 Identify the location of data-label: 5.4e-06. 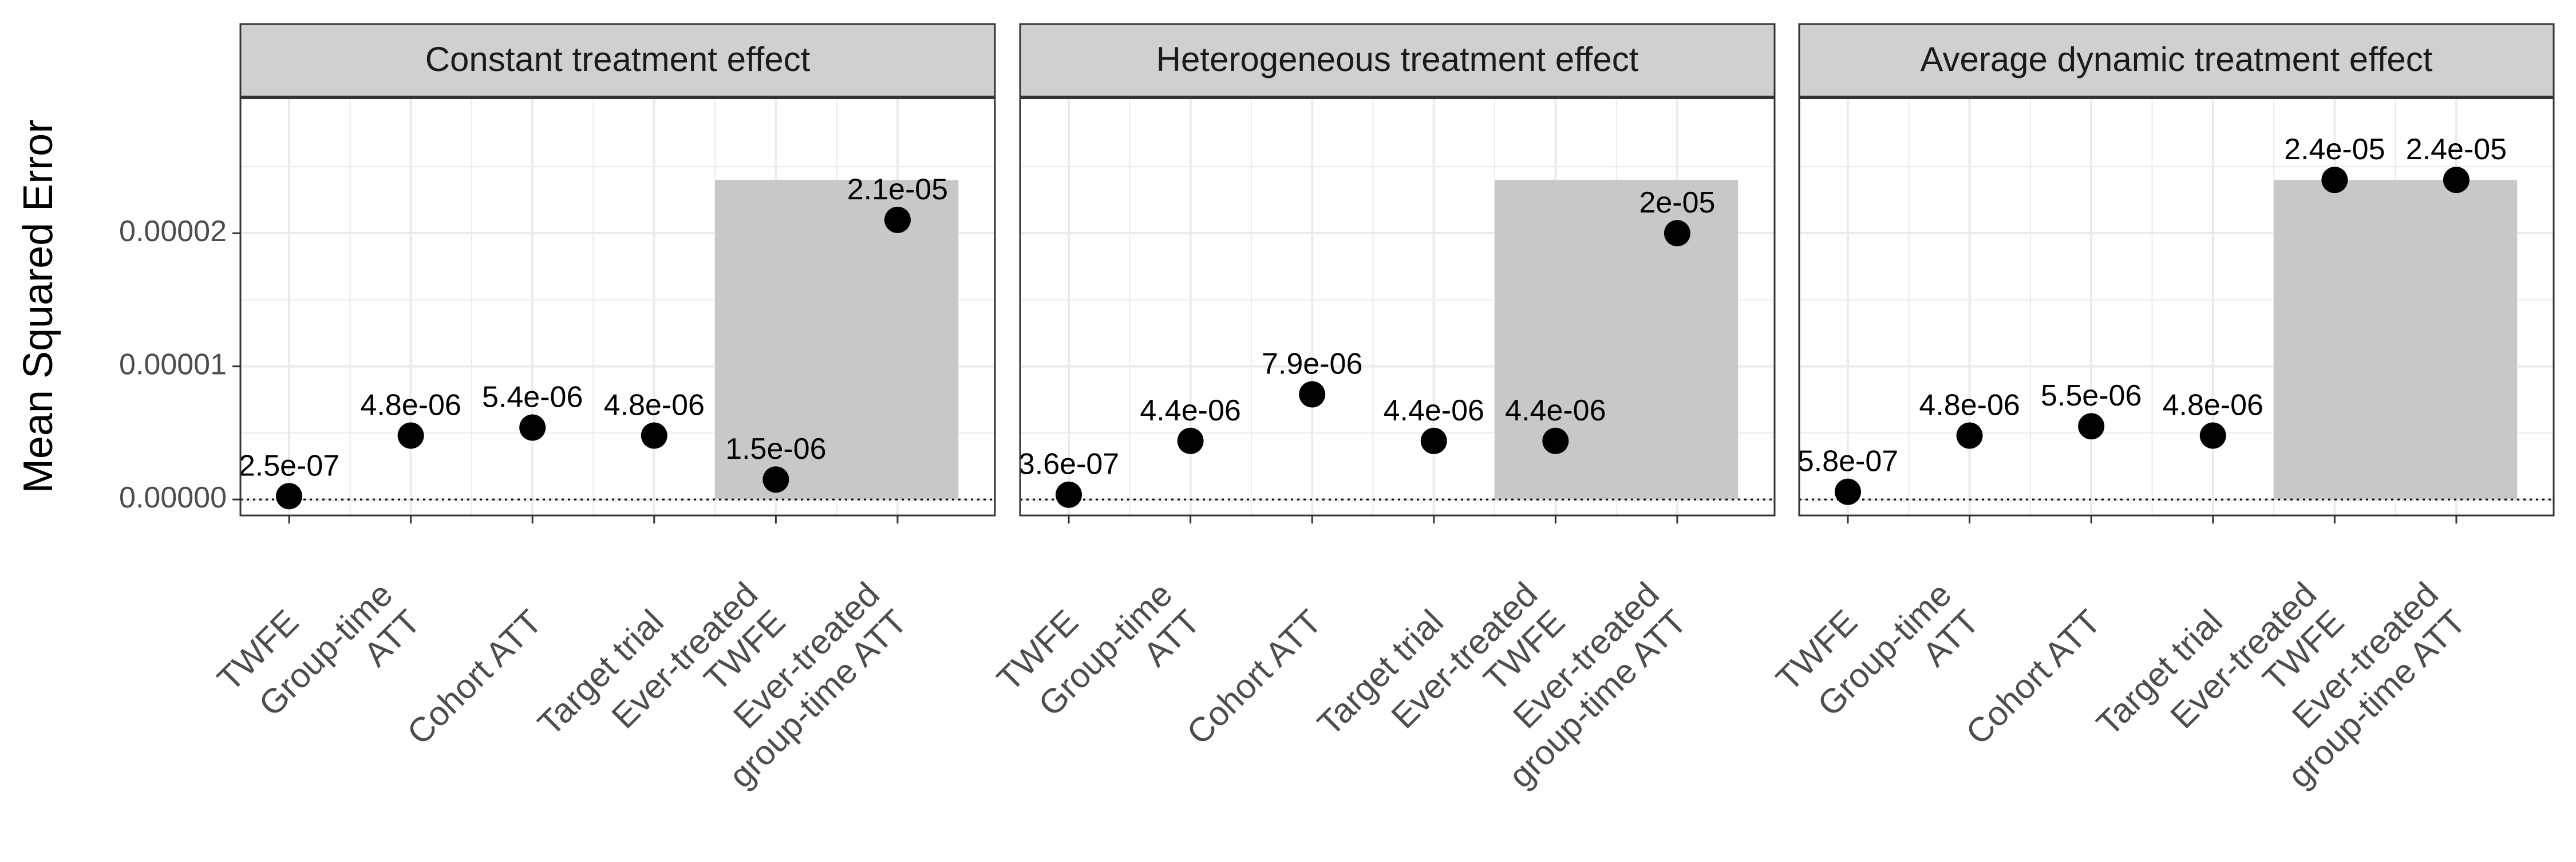
(532, 398).